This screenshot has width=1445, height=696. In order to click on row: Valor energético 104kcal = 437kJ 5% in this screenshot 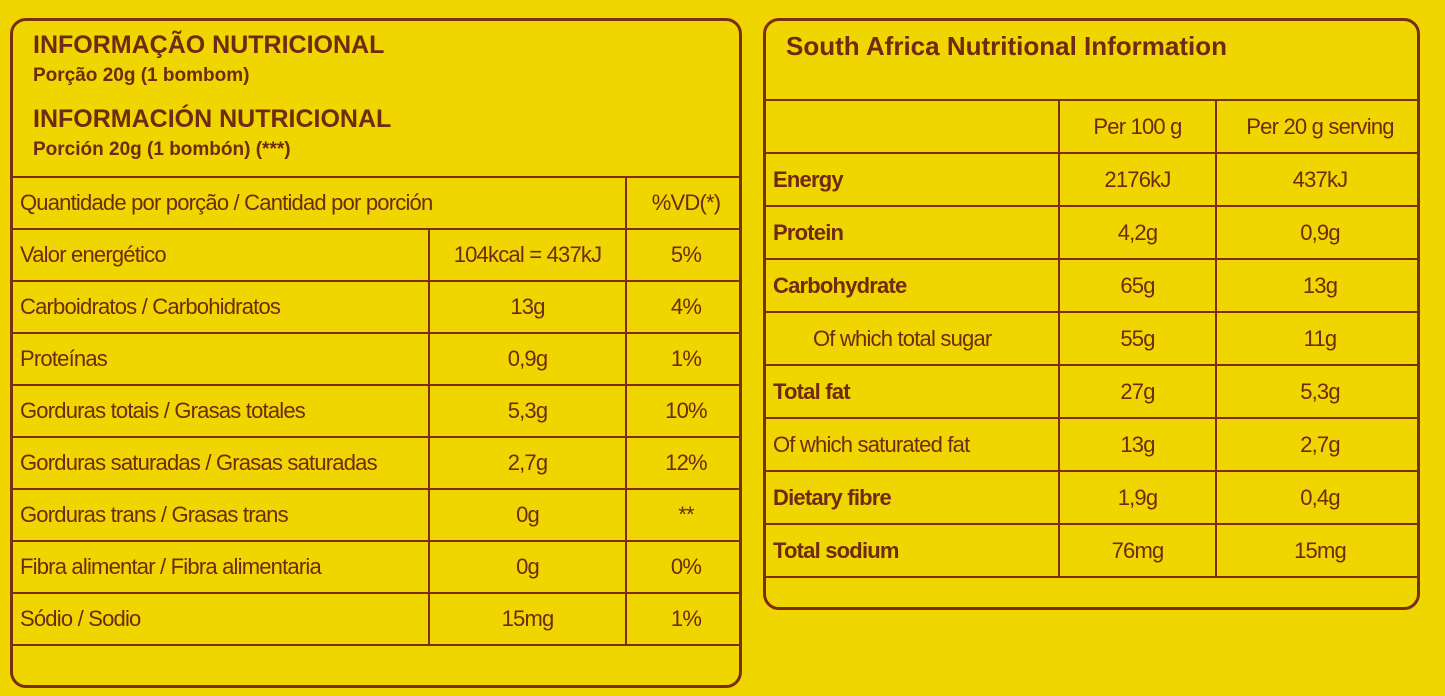, I will do `click(376, 255)`.